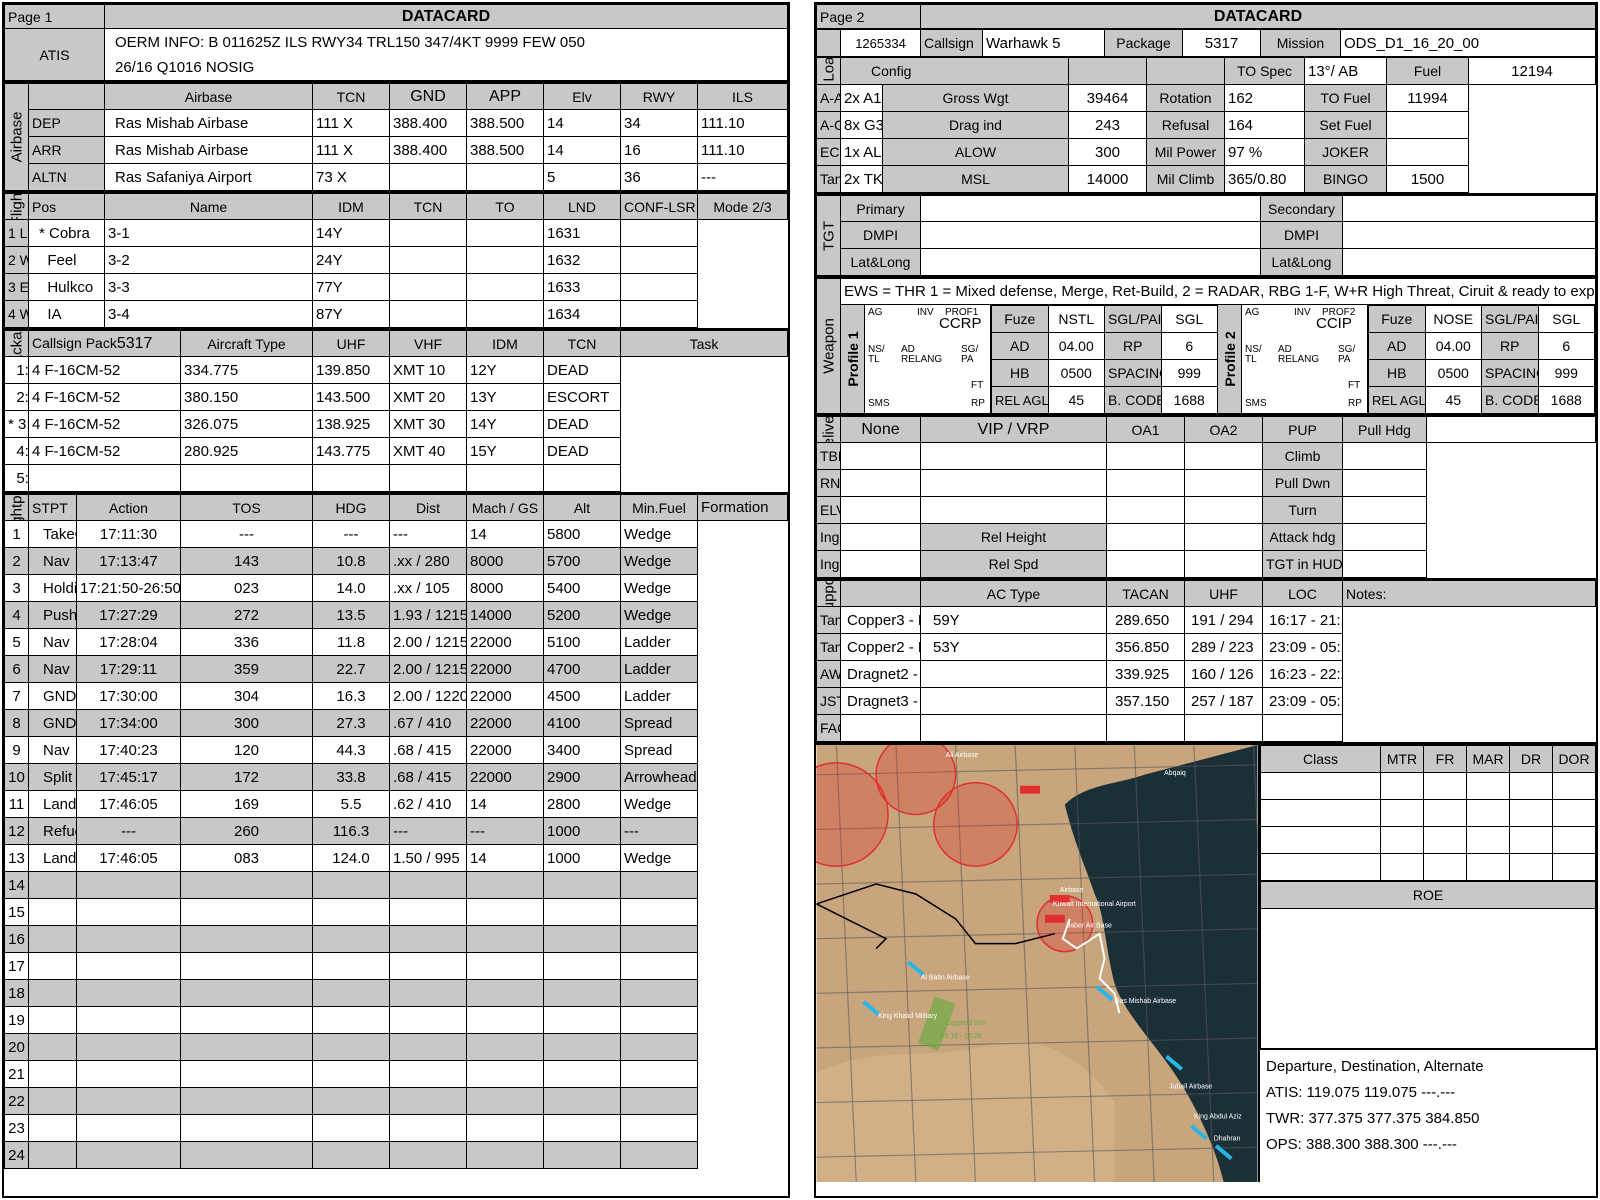 The width and height of the screenshot is (1600, 1200). Describe the element at coordinates (16, 136) in the screenshot. I see `airbase-section: Airbase` at that location.